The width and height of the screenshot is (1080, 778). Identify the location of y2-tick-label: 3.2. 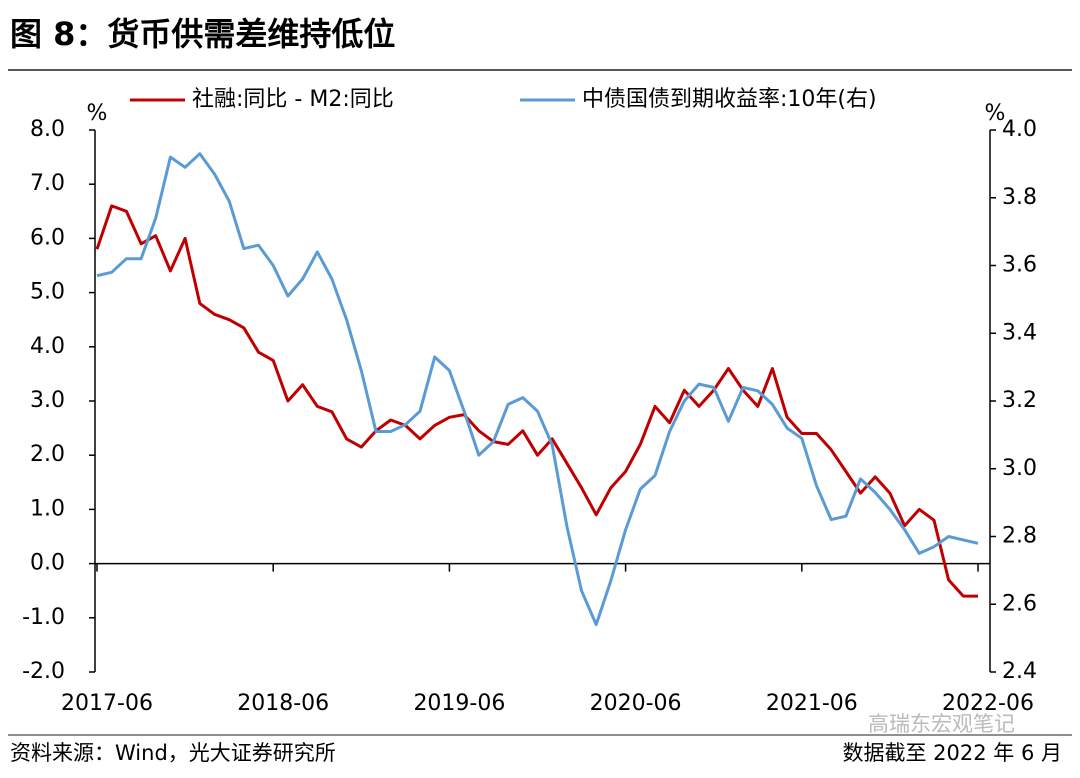
(1019, 400).